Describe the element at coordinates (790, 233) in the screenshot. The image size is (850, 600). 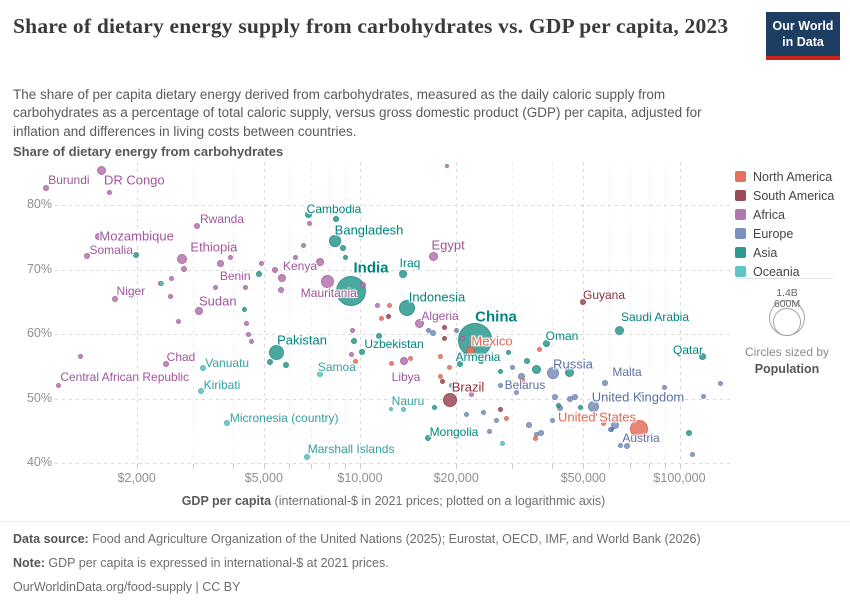
I see `legend-item-europe: Europe` at that location.